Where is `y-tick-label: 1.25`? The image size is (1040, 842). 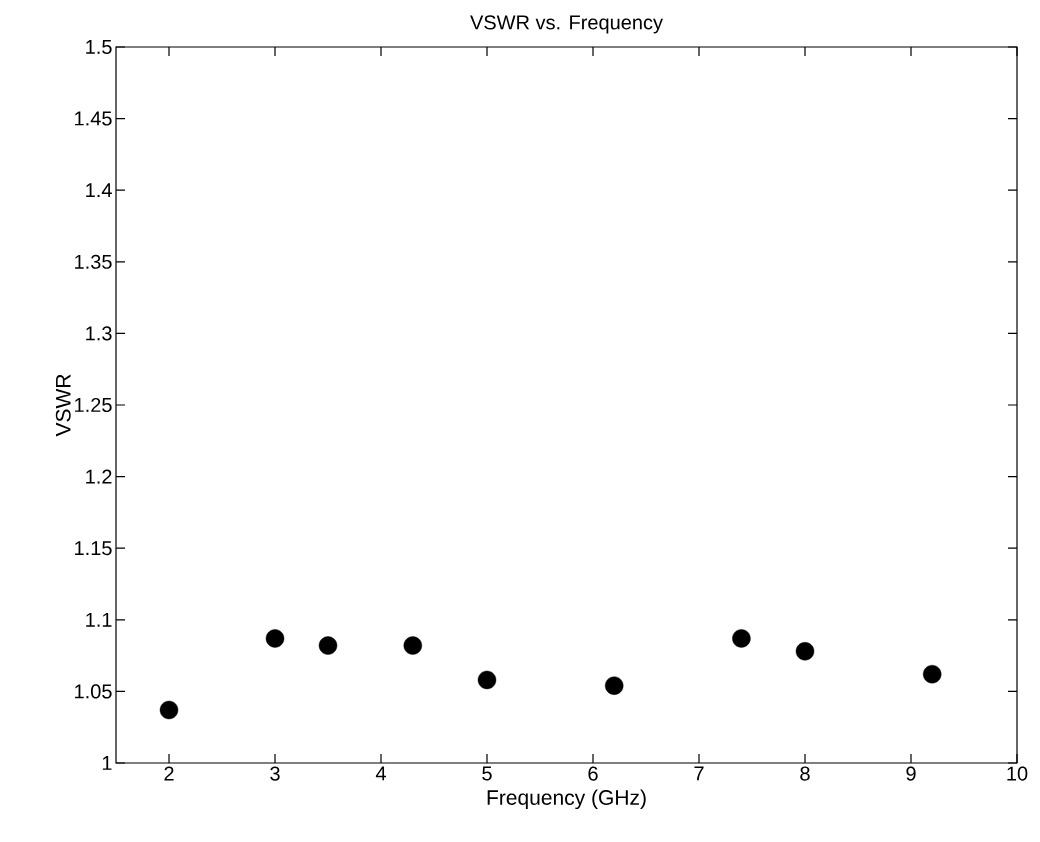
y-tick-label: 1.25 is located at coordinates (93, 405).